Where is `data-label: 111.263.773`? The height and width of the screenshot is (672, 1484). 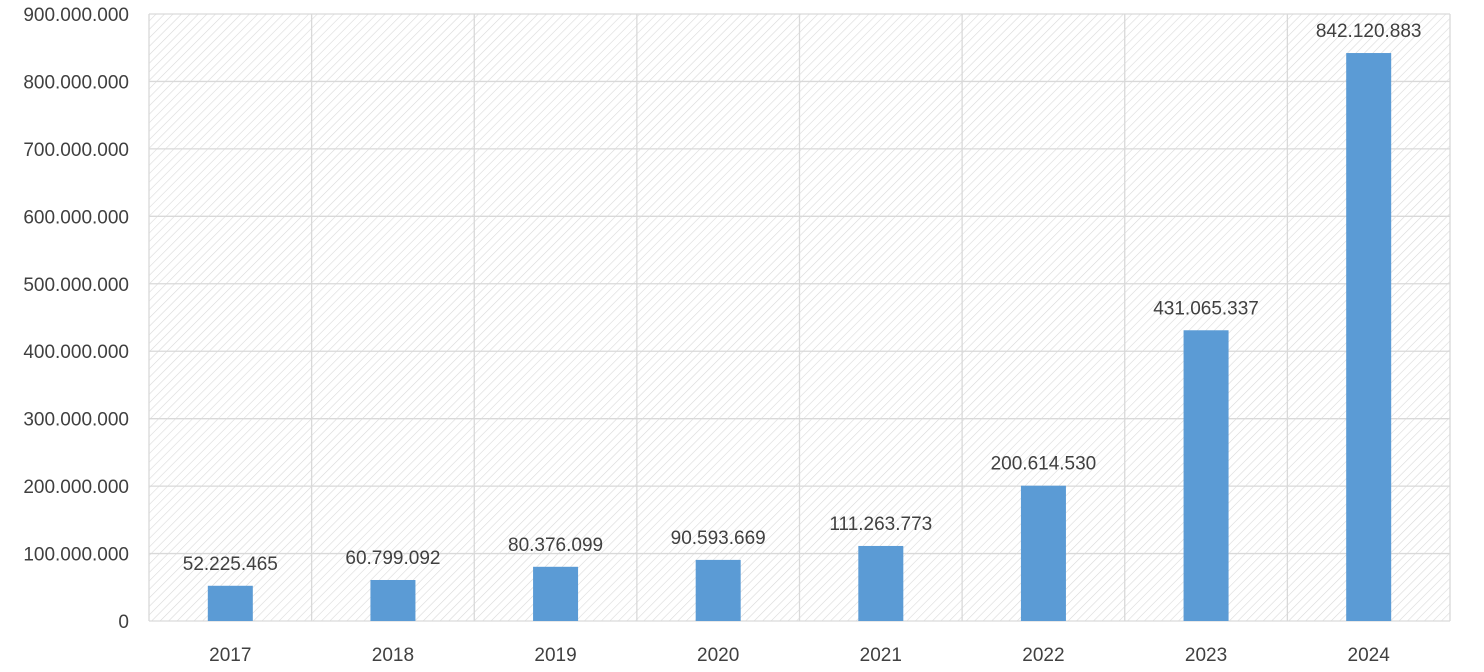 data-label: 111.263.773 is located at coordinates (880, 524).